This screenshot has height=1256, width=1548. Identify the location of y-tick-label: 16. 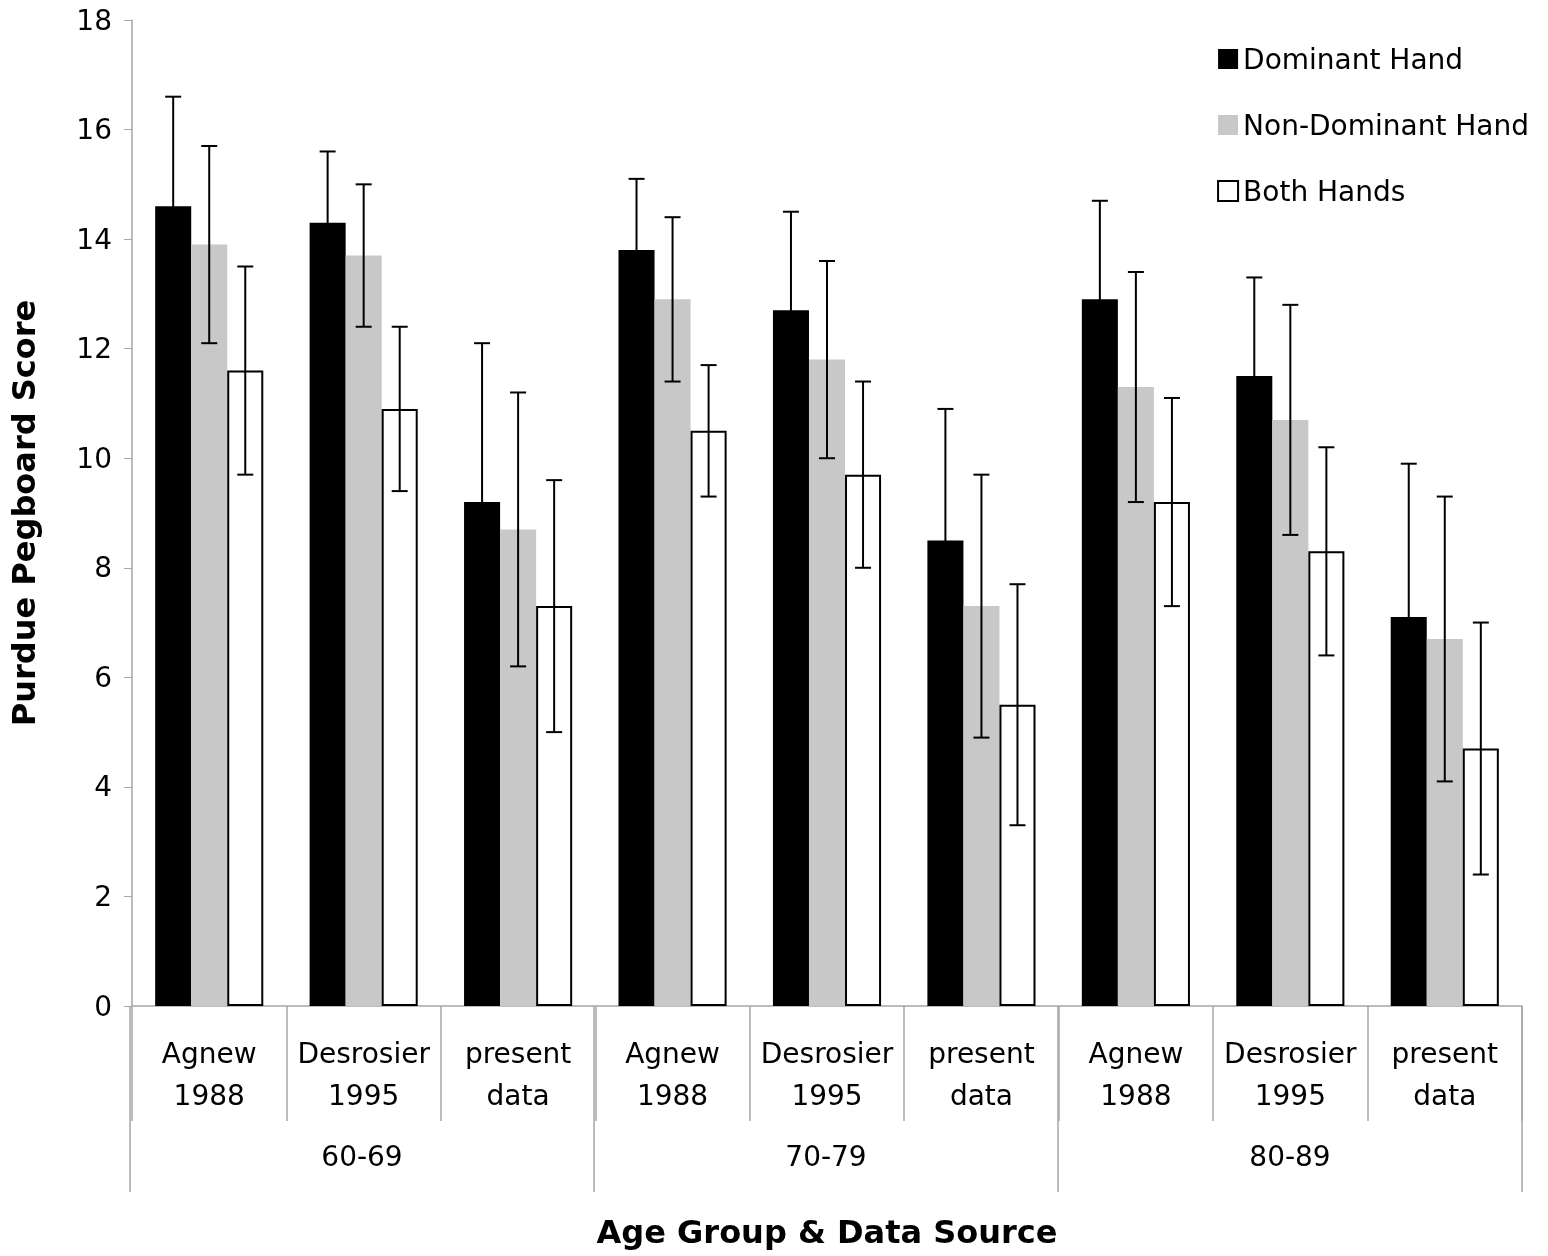
(94, 130).